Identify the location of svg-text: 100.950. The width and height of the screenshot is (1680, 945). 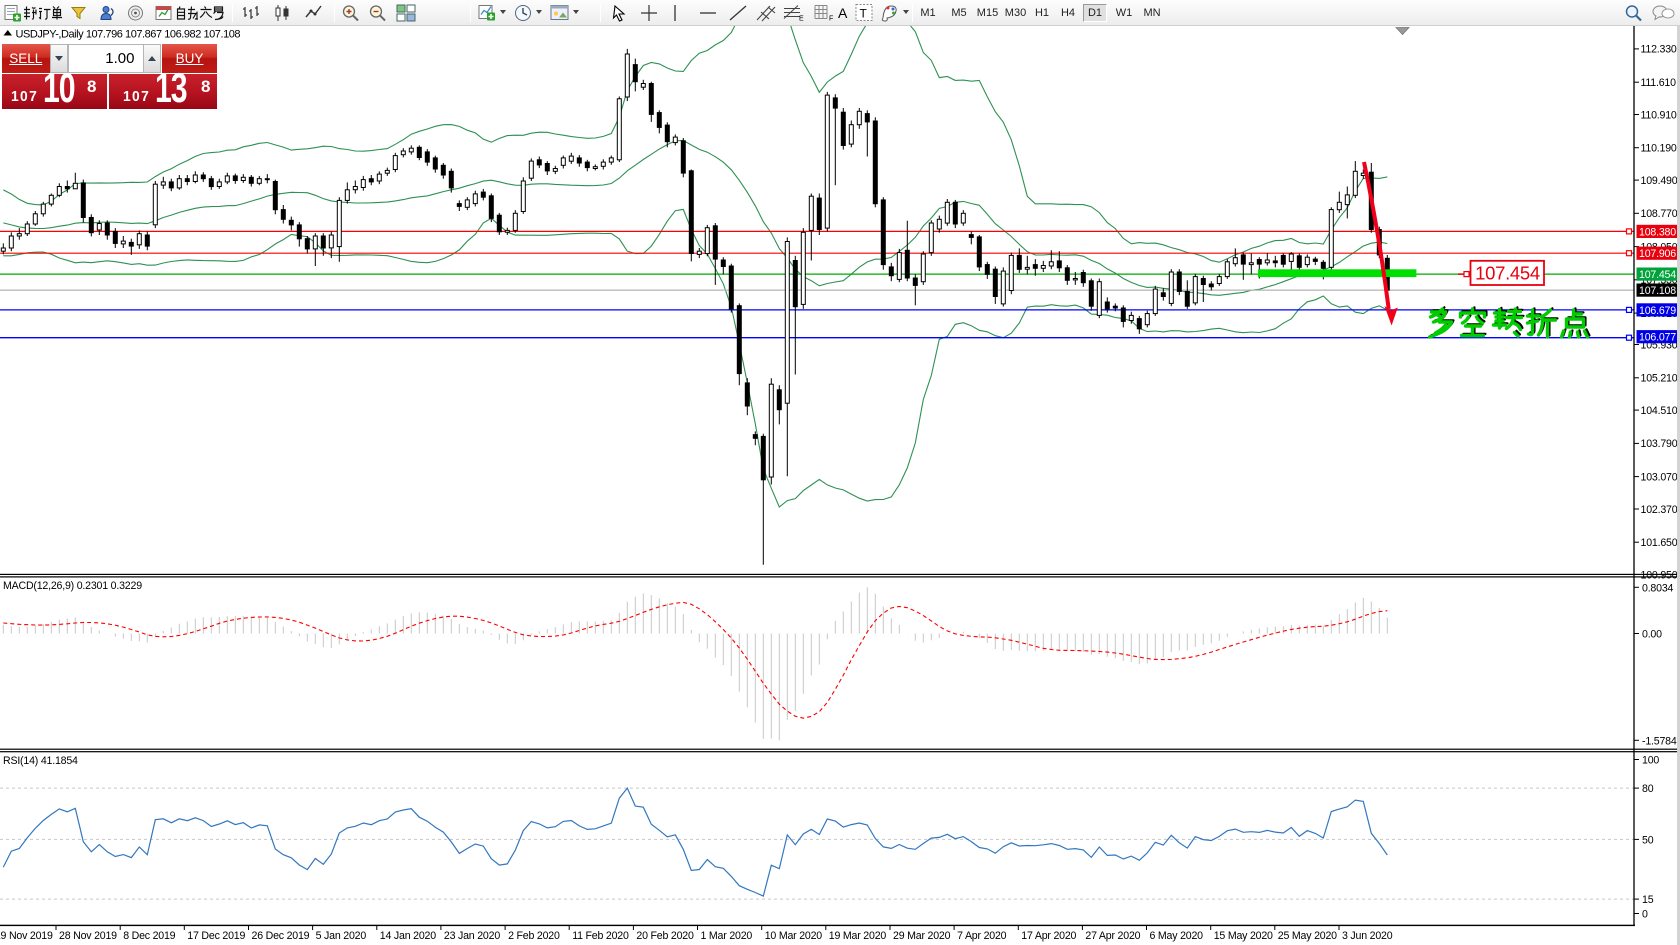
(1659, 575).